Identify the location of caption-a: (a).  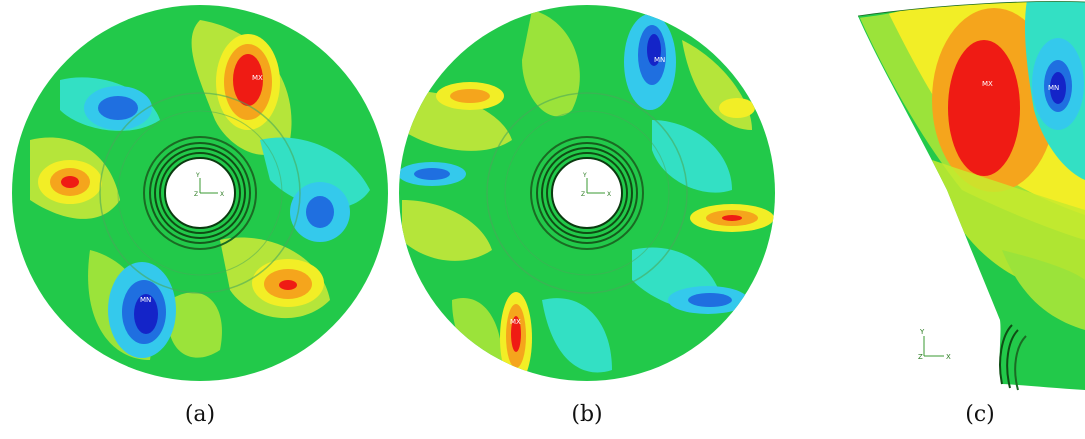
(200, 414).